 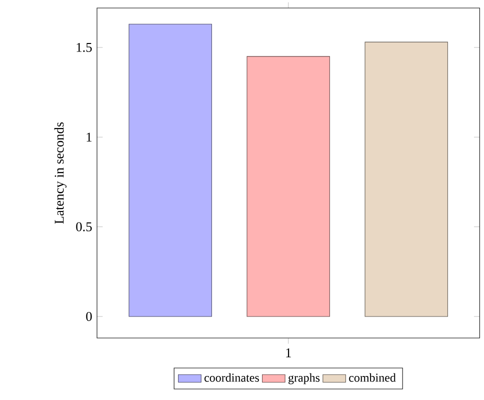 I want to click on legend-label: graphs, so click(x=304, y=378).